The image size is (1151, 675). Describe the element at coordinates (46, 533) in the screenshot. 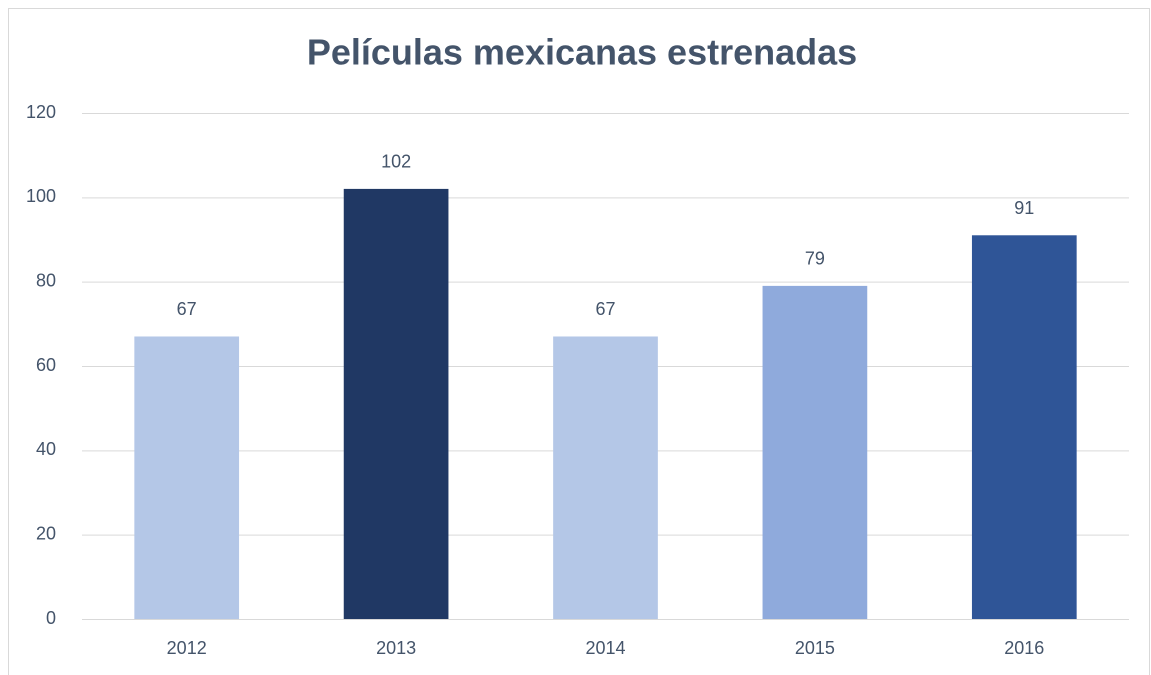

I see `y-tick-label: 20` at that location.